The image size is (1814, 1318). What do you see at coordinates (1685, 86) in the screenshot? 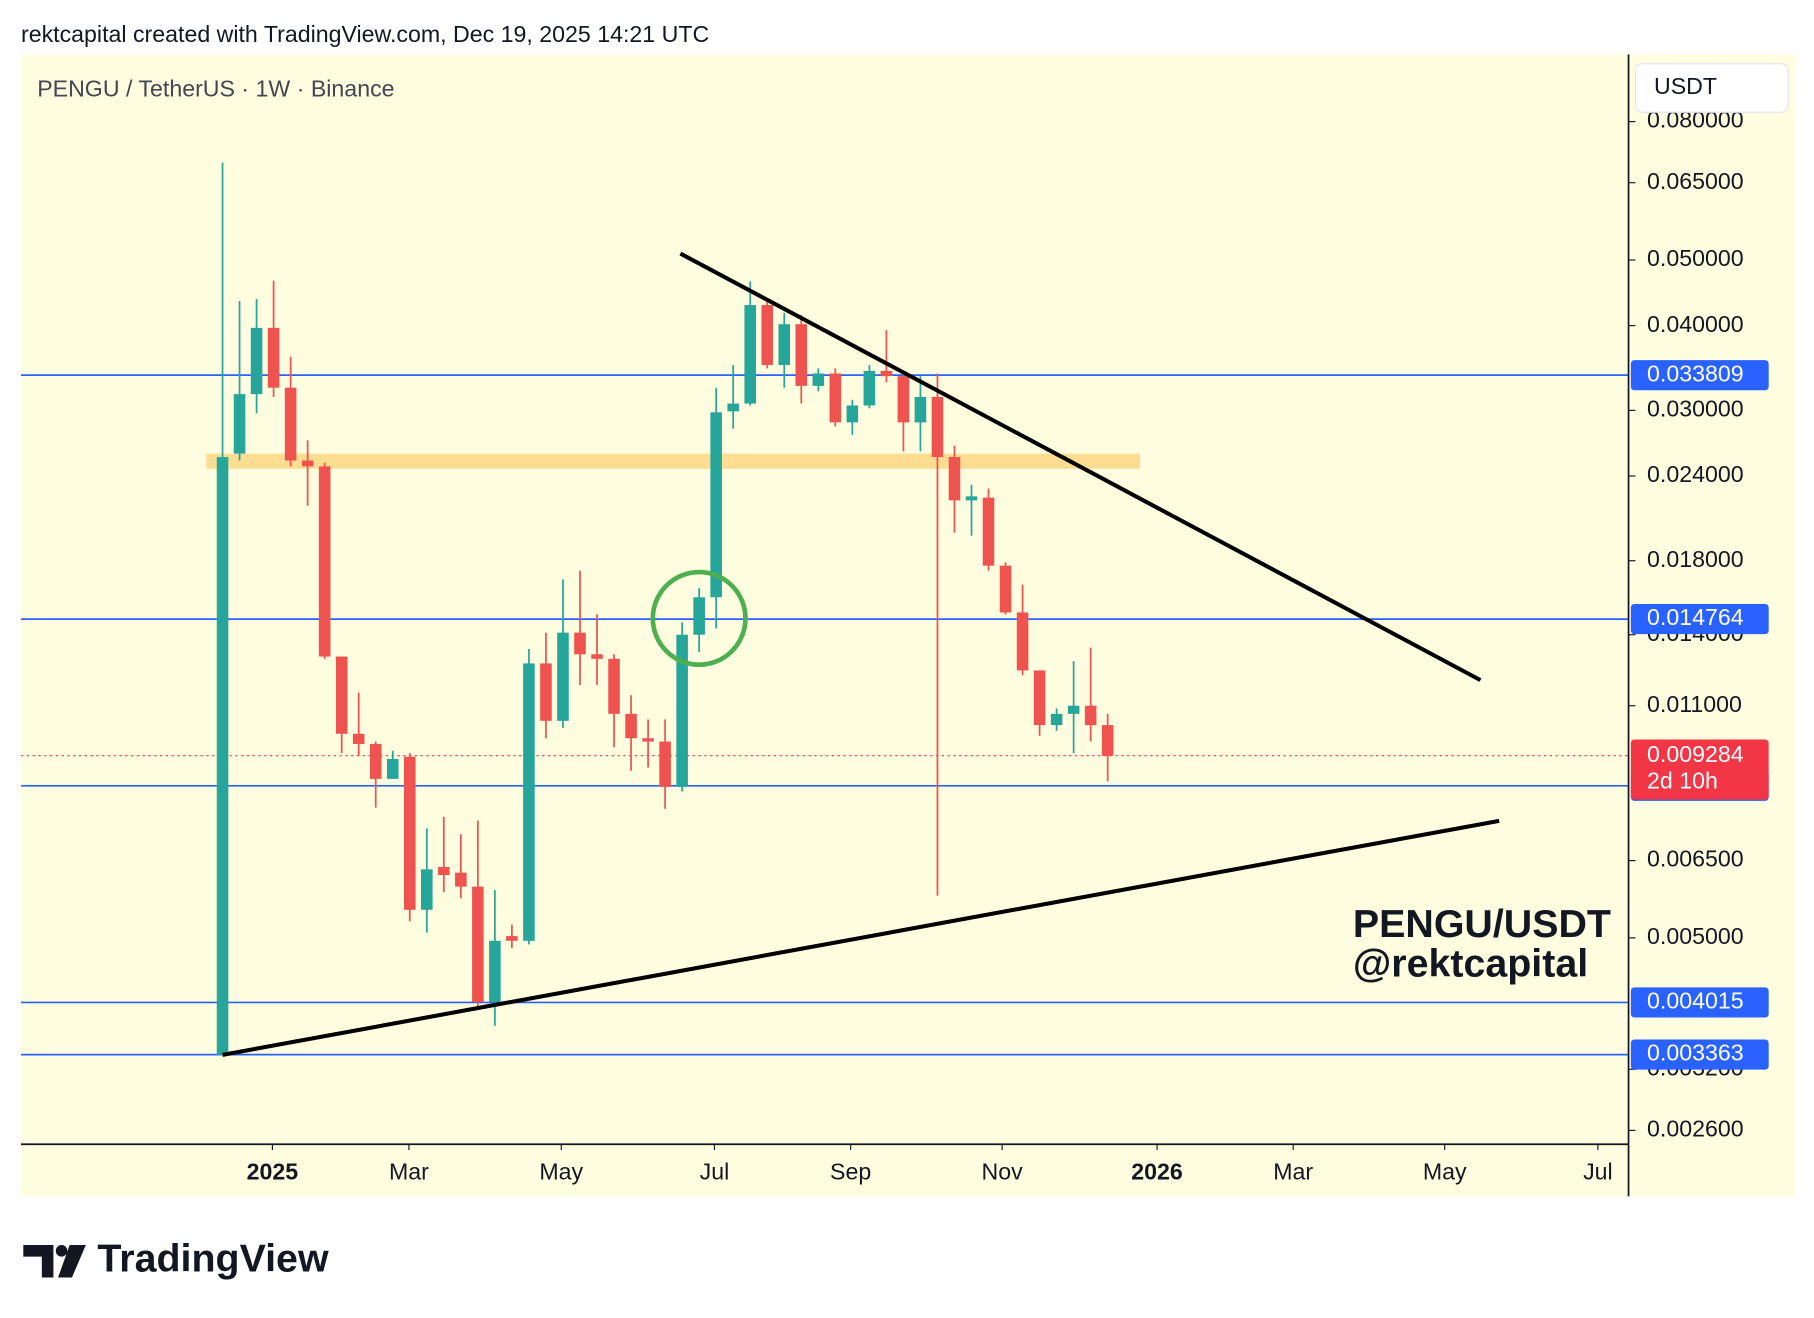
I see `currency: USDT` at bounding box center [1685, 86].